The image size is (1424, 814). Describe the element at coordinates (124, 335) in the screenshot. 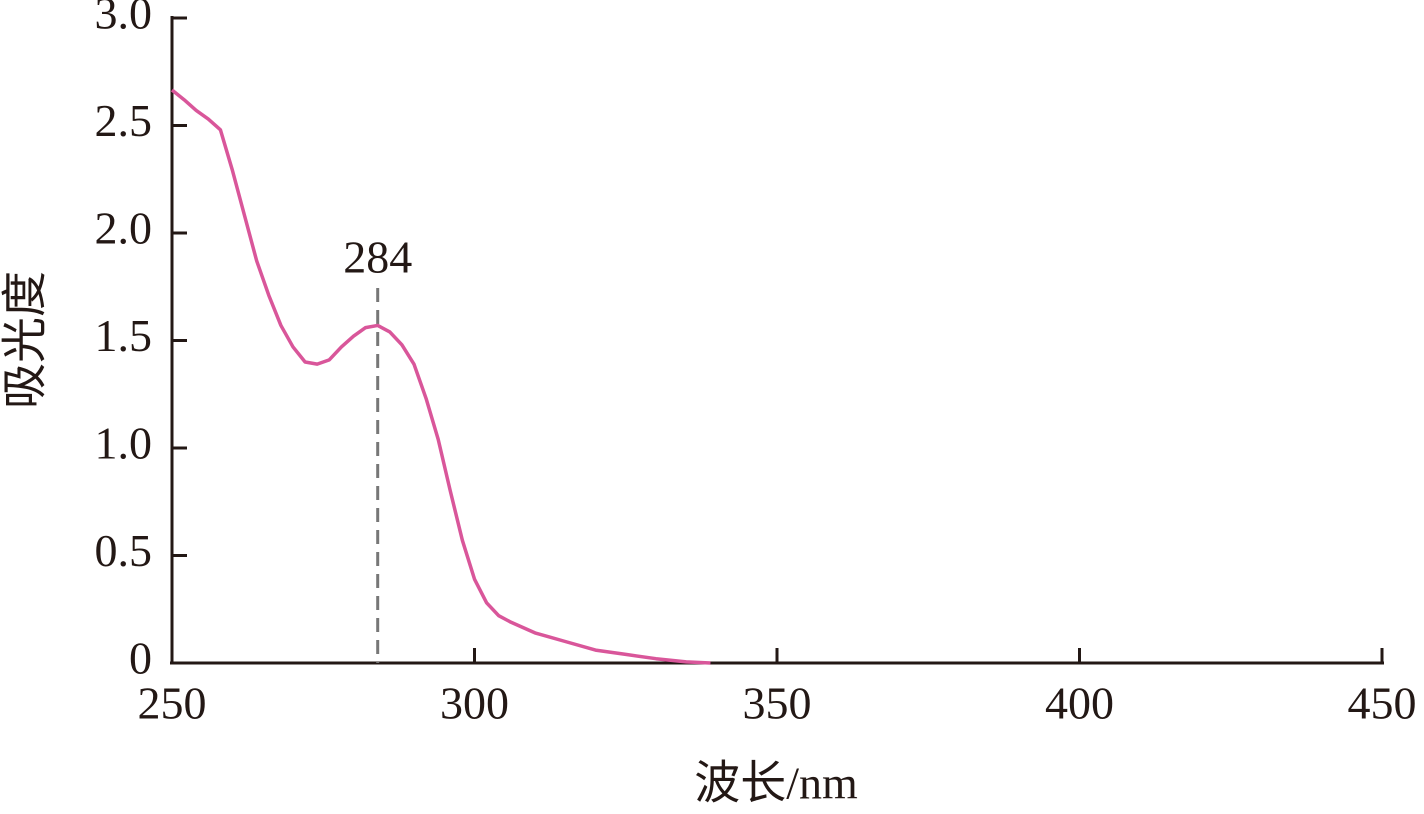

I see `y-tick-label: 1.5` at that location.